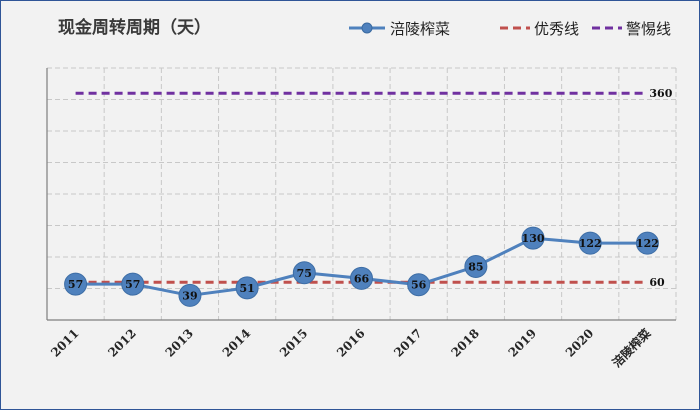 This screenshot has width=700, height=410. I want to click on data-label: 39, so click(189, 295).